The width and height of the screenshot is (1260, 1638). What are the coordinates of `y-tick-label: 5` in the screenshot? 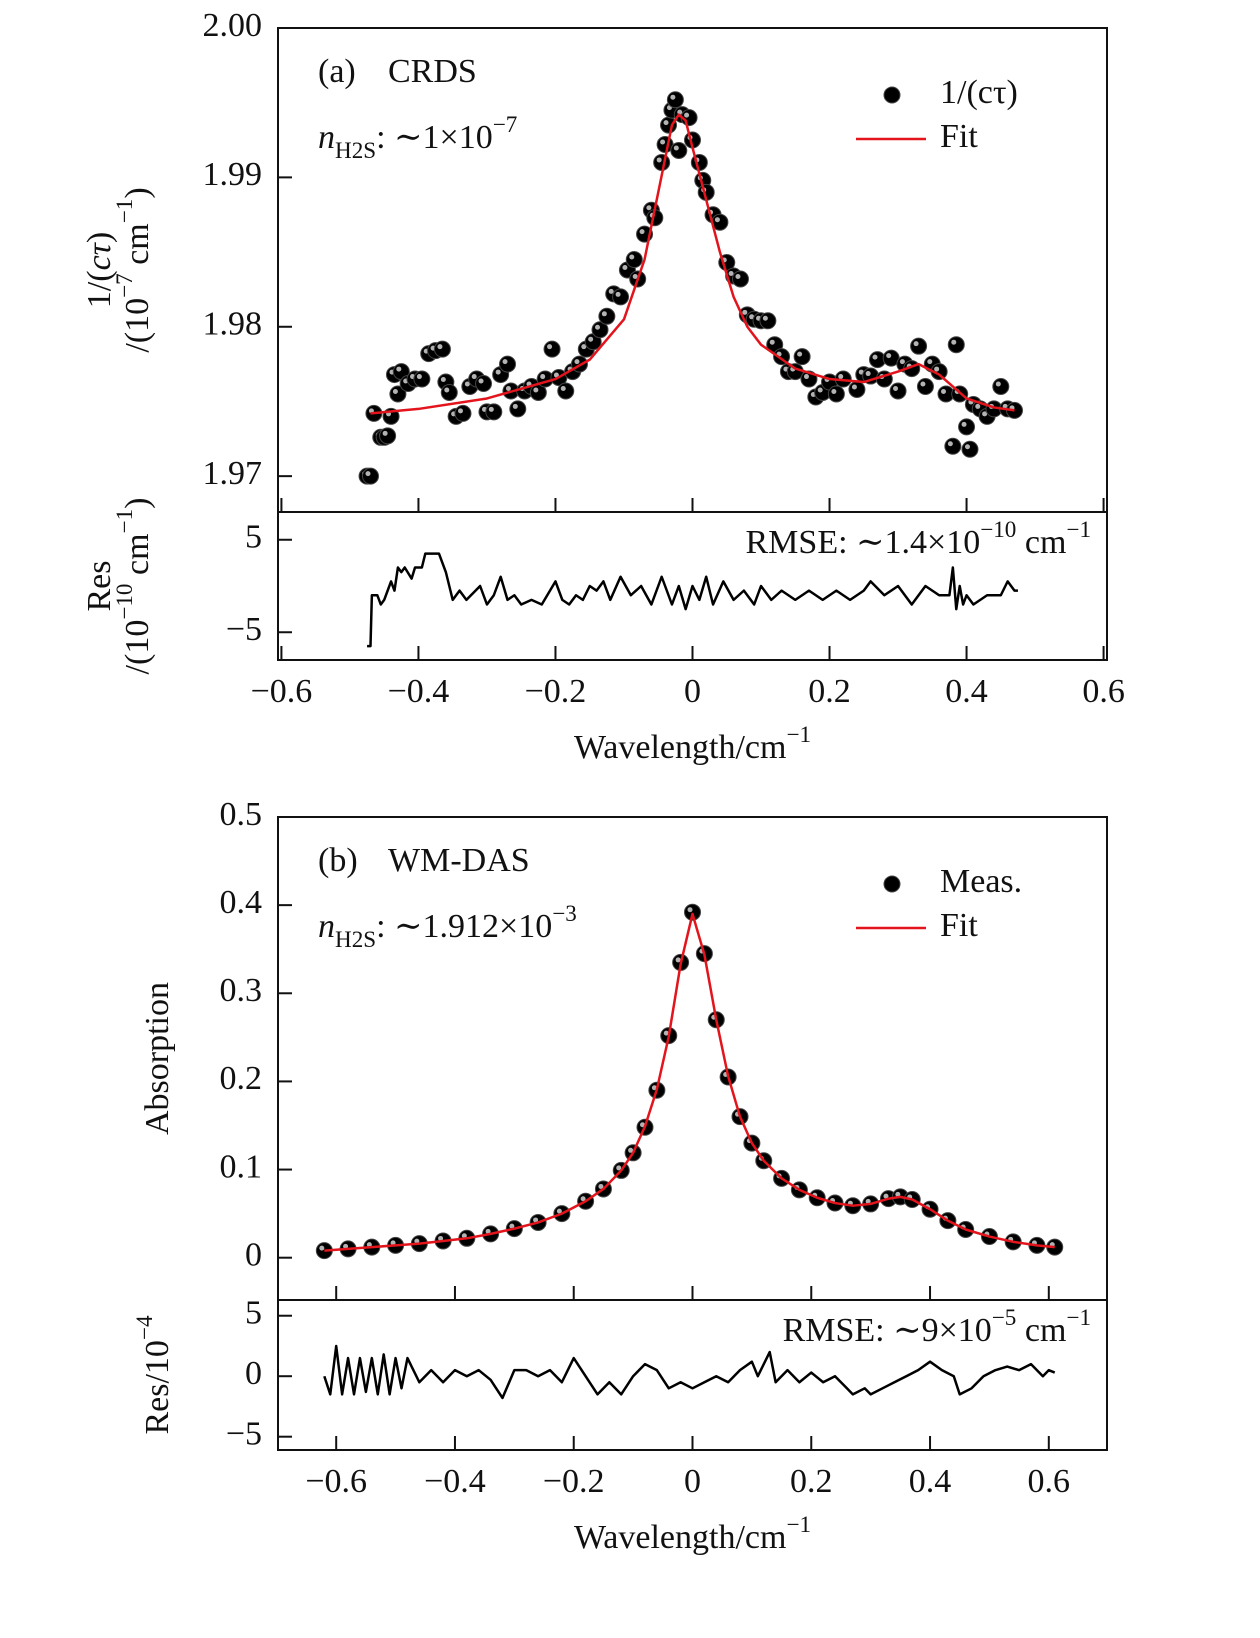 It's located at (253, 537).